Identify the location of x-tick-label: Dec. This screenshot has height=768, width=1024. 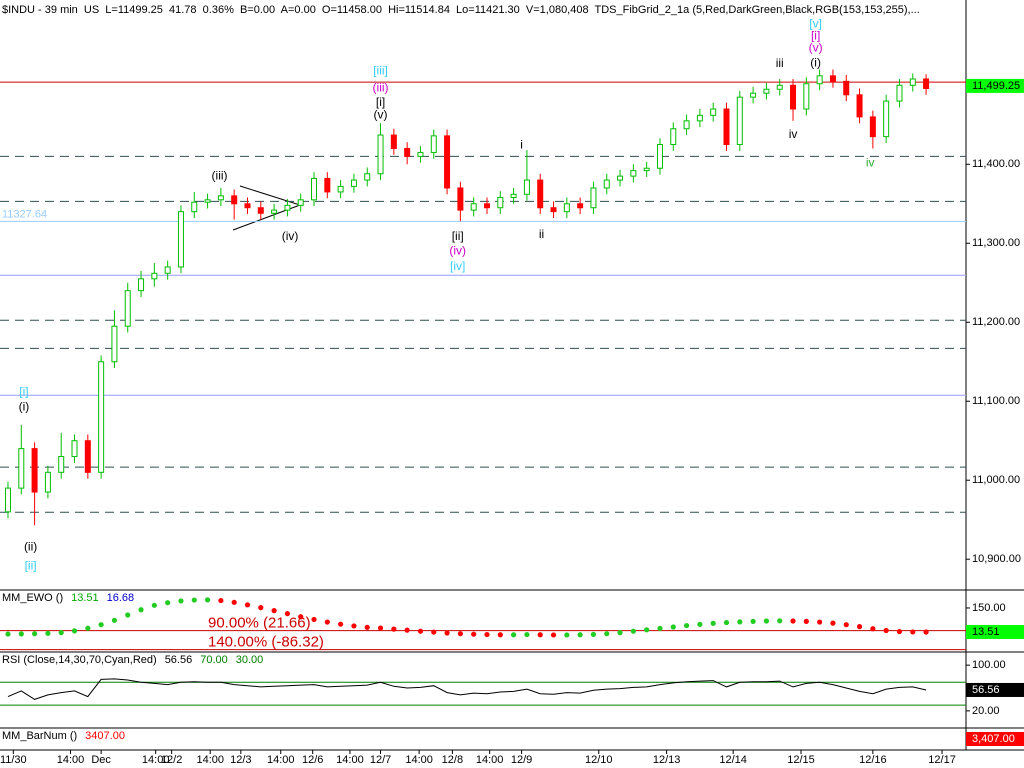
(101, 760).